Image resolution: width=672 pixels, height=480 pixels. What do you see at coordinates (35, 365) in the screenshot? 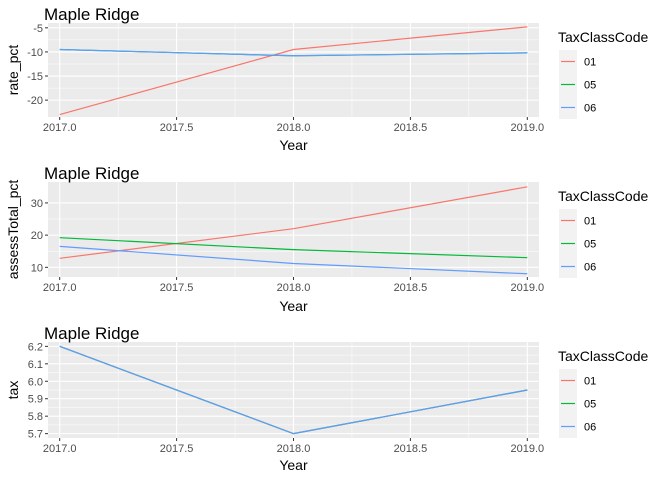
I see `y-tick-label: 6.1` at bounding box center [35, 365].